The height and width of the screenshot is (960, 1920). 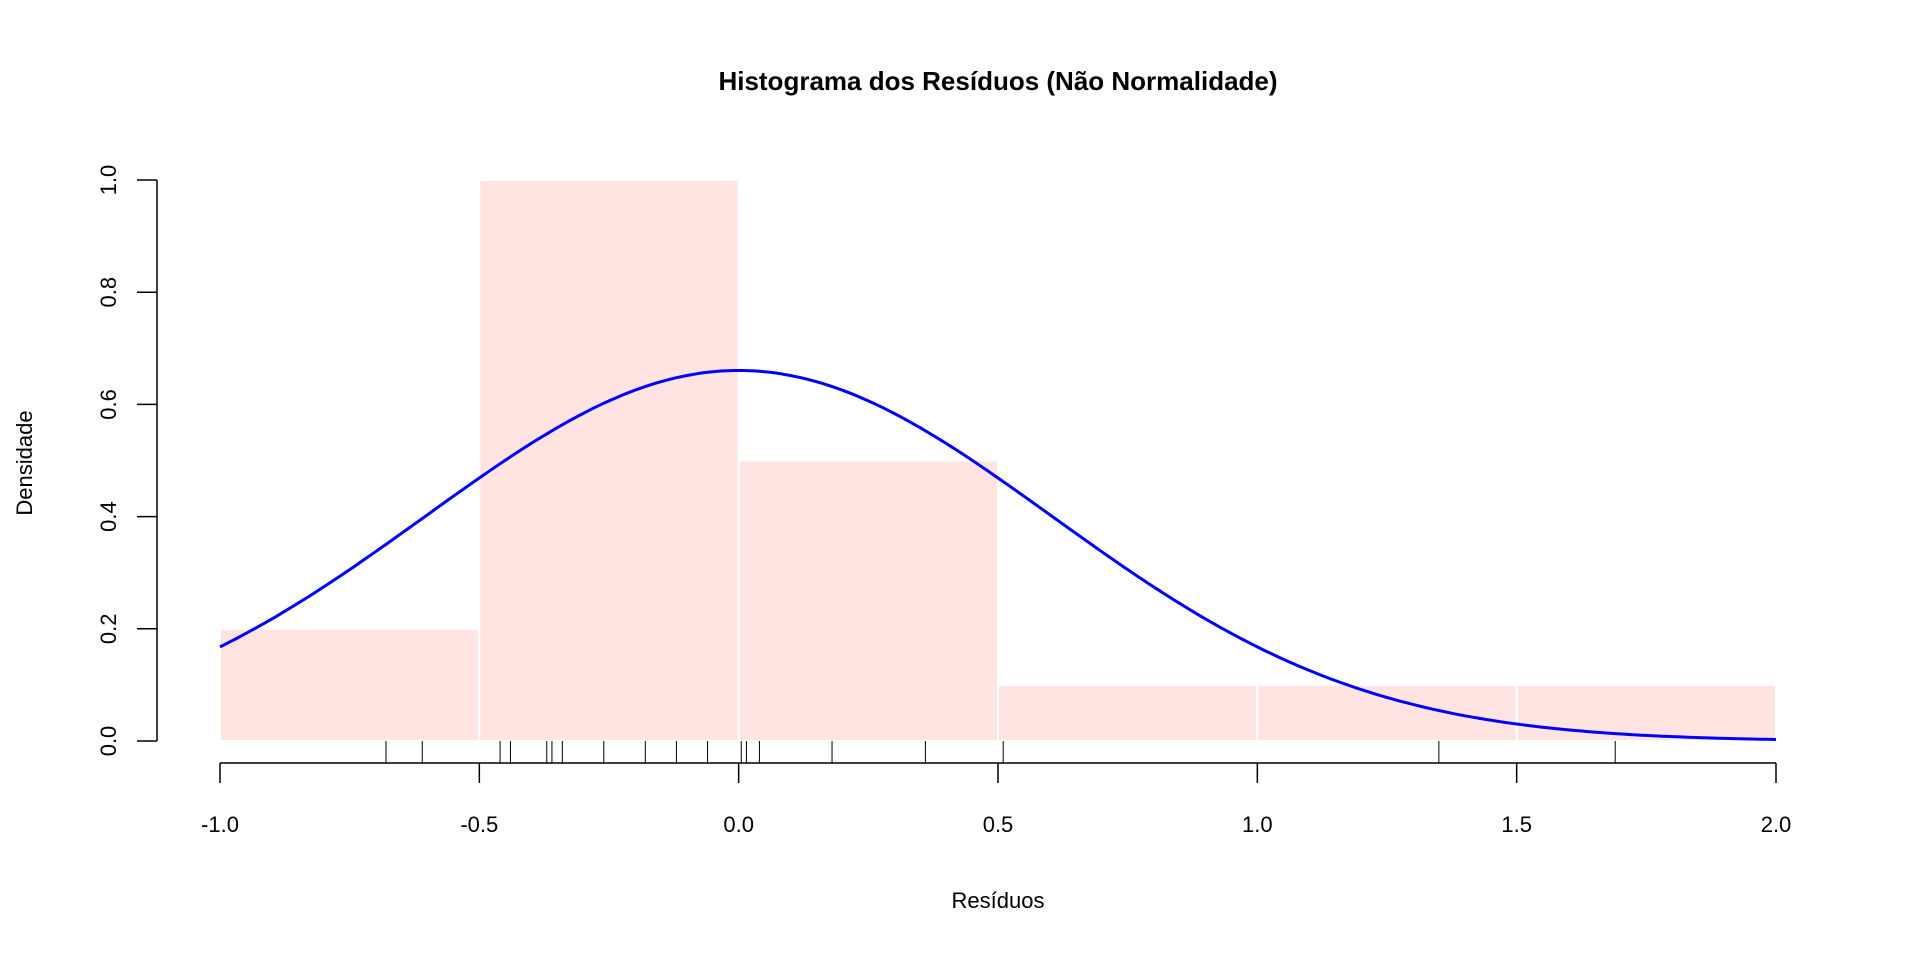 What do you see at coordinates (108, 629) in the screenshot?
I see `y-tick-label: 0.2` at bounding box center [108, 629].